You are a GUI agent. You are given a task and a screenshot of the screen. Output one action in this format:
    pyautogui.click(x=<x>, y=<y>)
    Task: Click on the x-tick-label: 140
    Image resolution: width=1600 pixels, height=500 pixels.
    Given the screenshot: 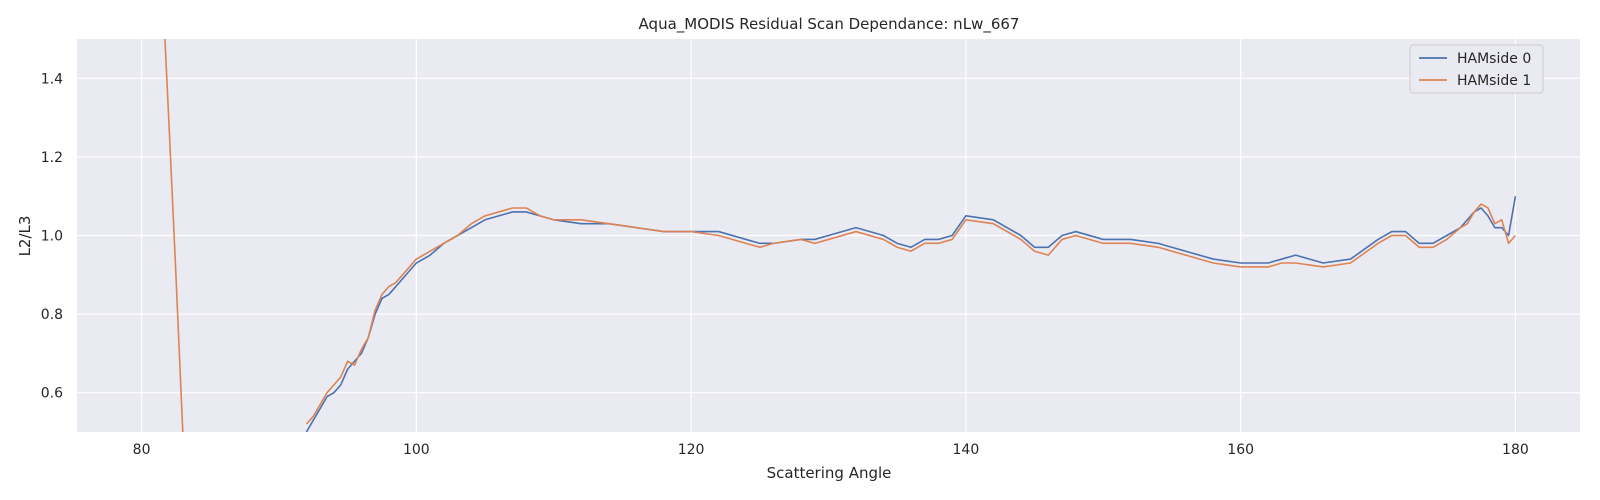 What is the action you would take?
    pyautogui.click(x=966, y=450)
    